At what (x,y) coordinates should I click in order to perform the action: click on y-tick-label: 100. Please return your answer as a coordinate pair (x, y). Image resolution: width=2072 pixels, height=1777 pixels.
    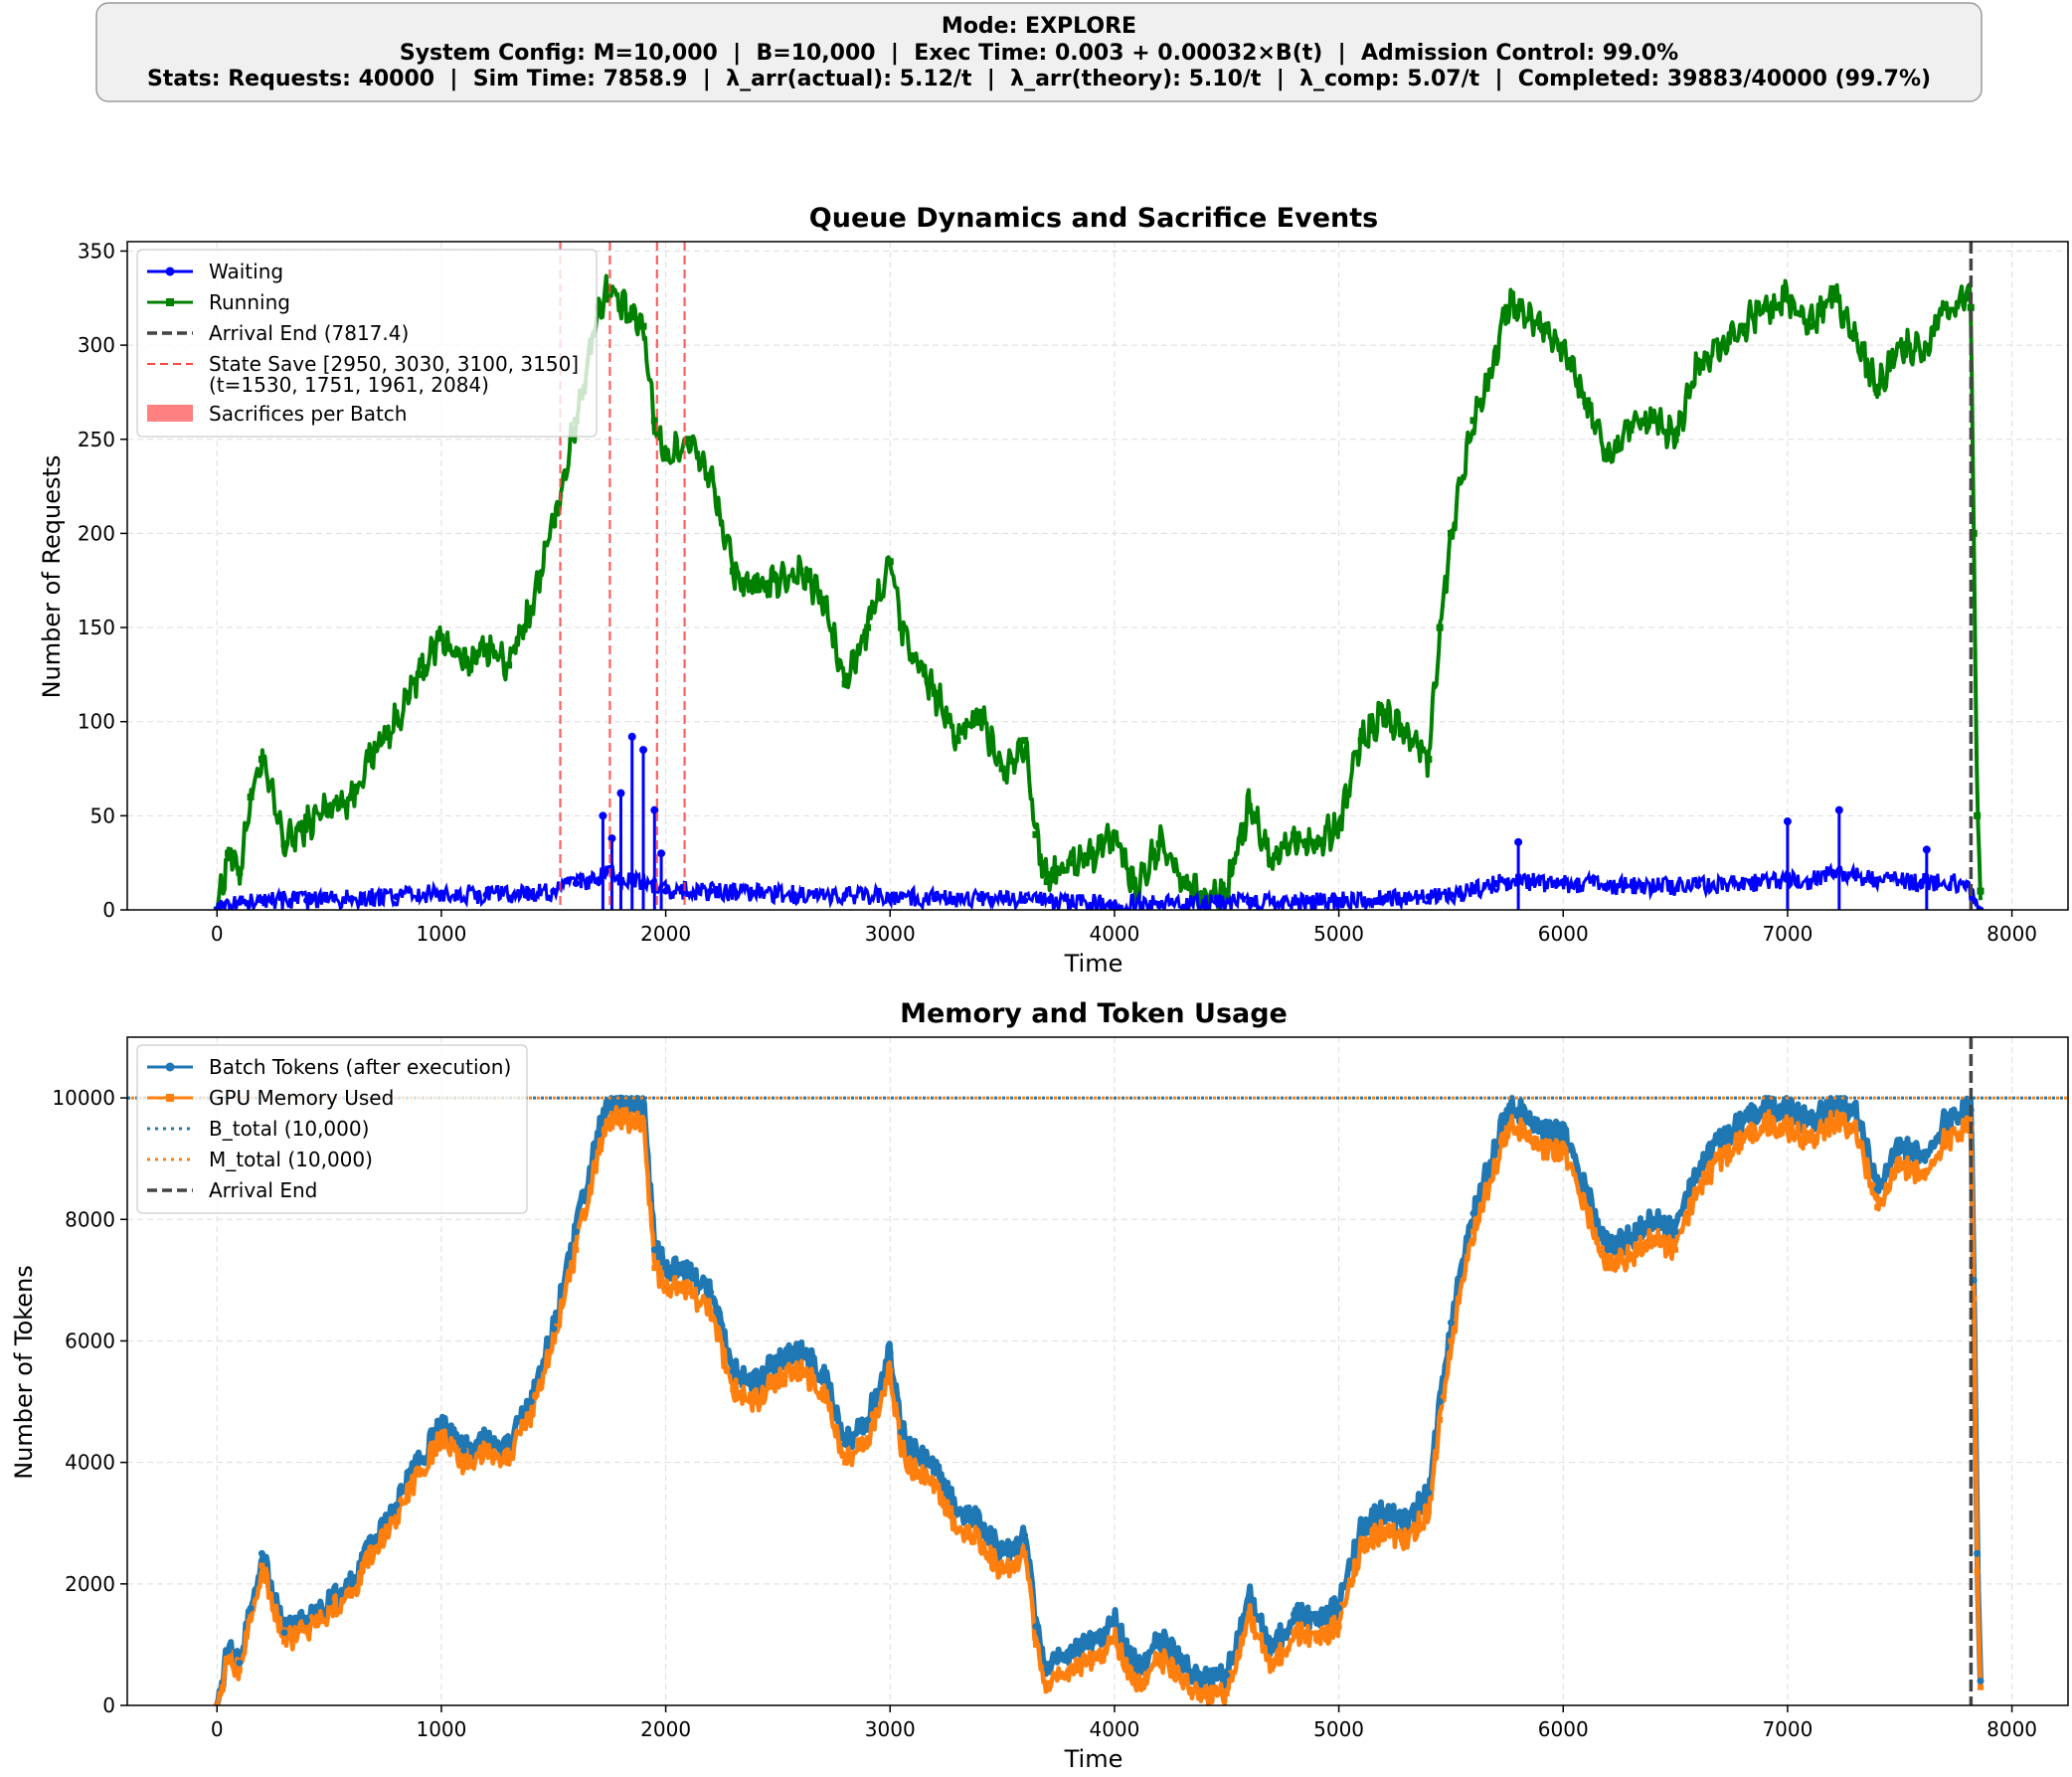
    Looking at the image, I should click on (96, 722).